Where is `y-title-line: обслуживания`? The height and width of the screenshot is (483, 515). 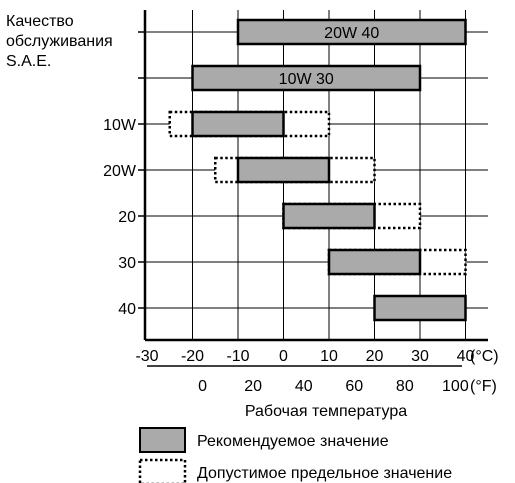 y-title-line: обслуживания is located at coordinates (59, 41).